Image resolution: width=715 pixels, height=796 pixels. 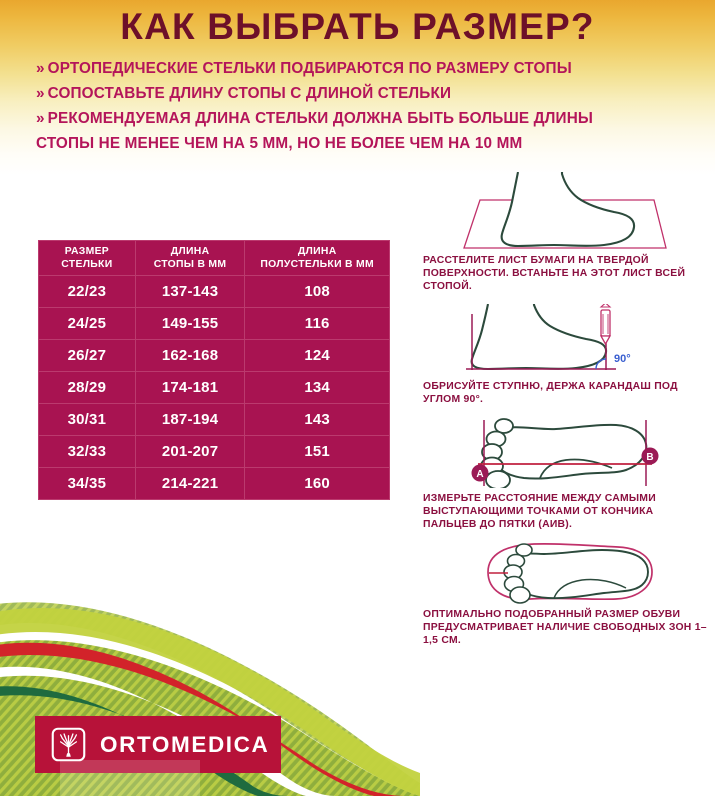 What do you see at coordinates (190, 387) in the screenshot?
I see `cell-foot-length: 174-181` at bounding box center [190, 387].